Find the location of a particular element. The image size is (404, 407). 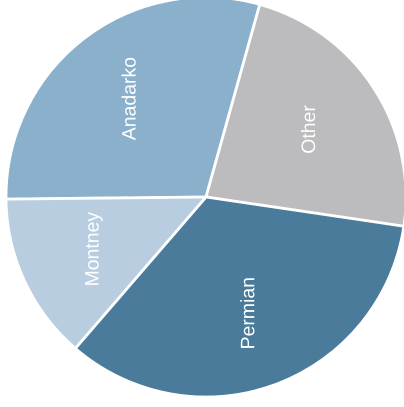

slice-label: Permian is located at coordinates (247, 313).